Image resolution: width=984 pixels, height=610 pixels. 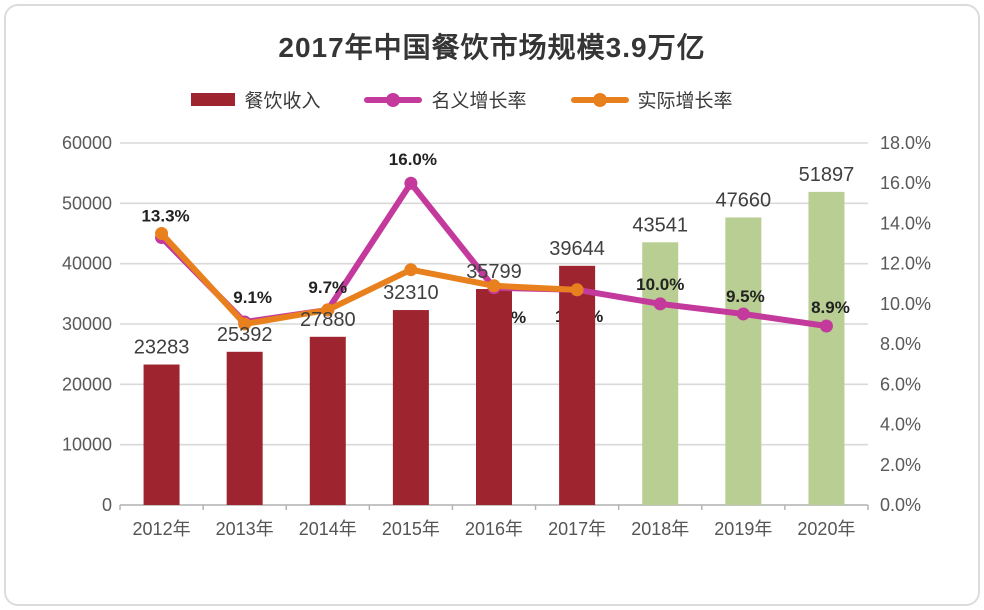 I want to click on legend-item-revenue: 餐饮收入, so click(x=255, y=99).